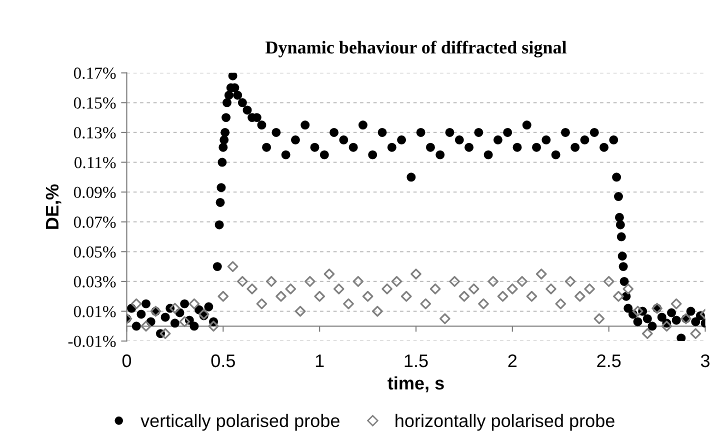 This screenshot has width=716, height=447. What do you see at coordinates (95, 192) in the screenshot?
I see `y-tick-label: 0.09%` at bounding box center [95, 192].